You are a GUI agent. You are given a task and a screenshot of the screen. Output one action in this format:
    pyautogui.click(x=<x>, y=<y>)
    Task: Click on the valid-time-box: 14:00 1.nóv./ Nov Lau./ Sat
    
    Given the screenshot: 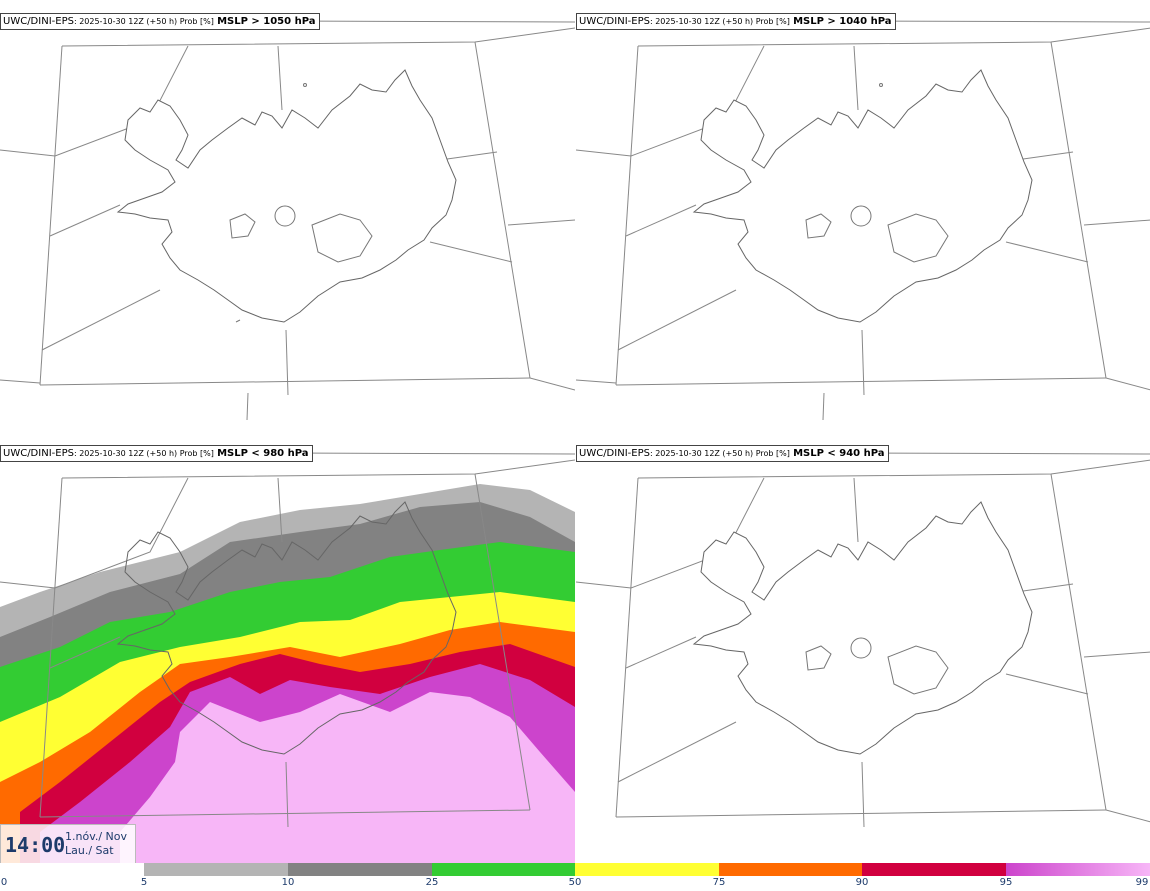 What is the action you would take?
    pyautogui.click(x=68, y=844)
    